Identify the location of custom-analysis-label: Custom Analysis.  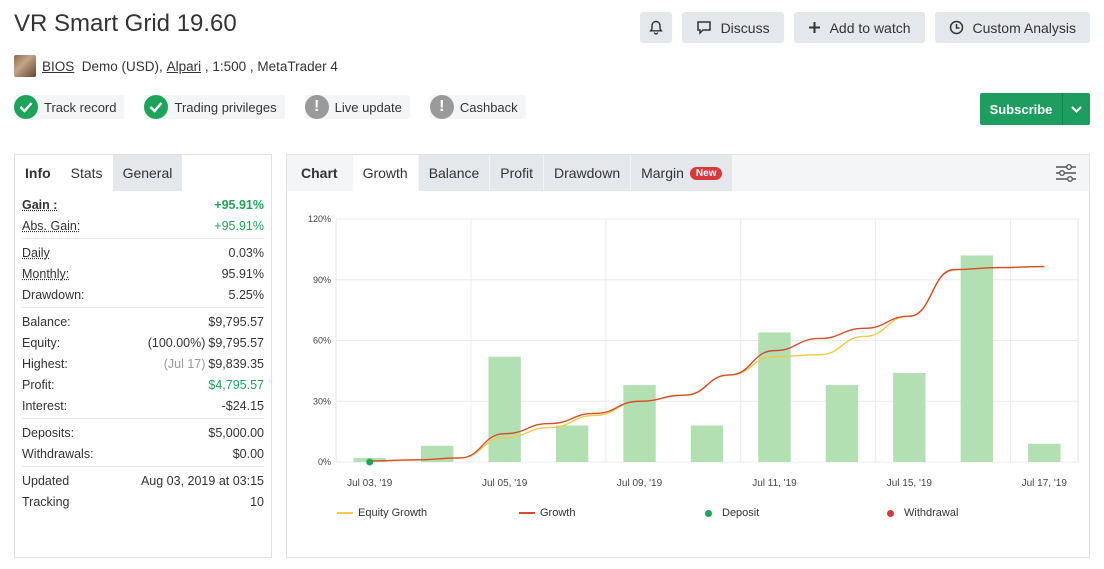
(1024, 27).